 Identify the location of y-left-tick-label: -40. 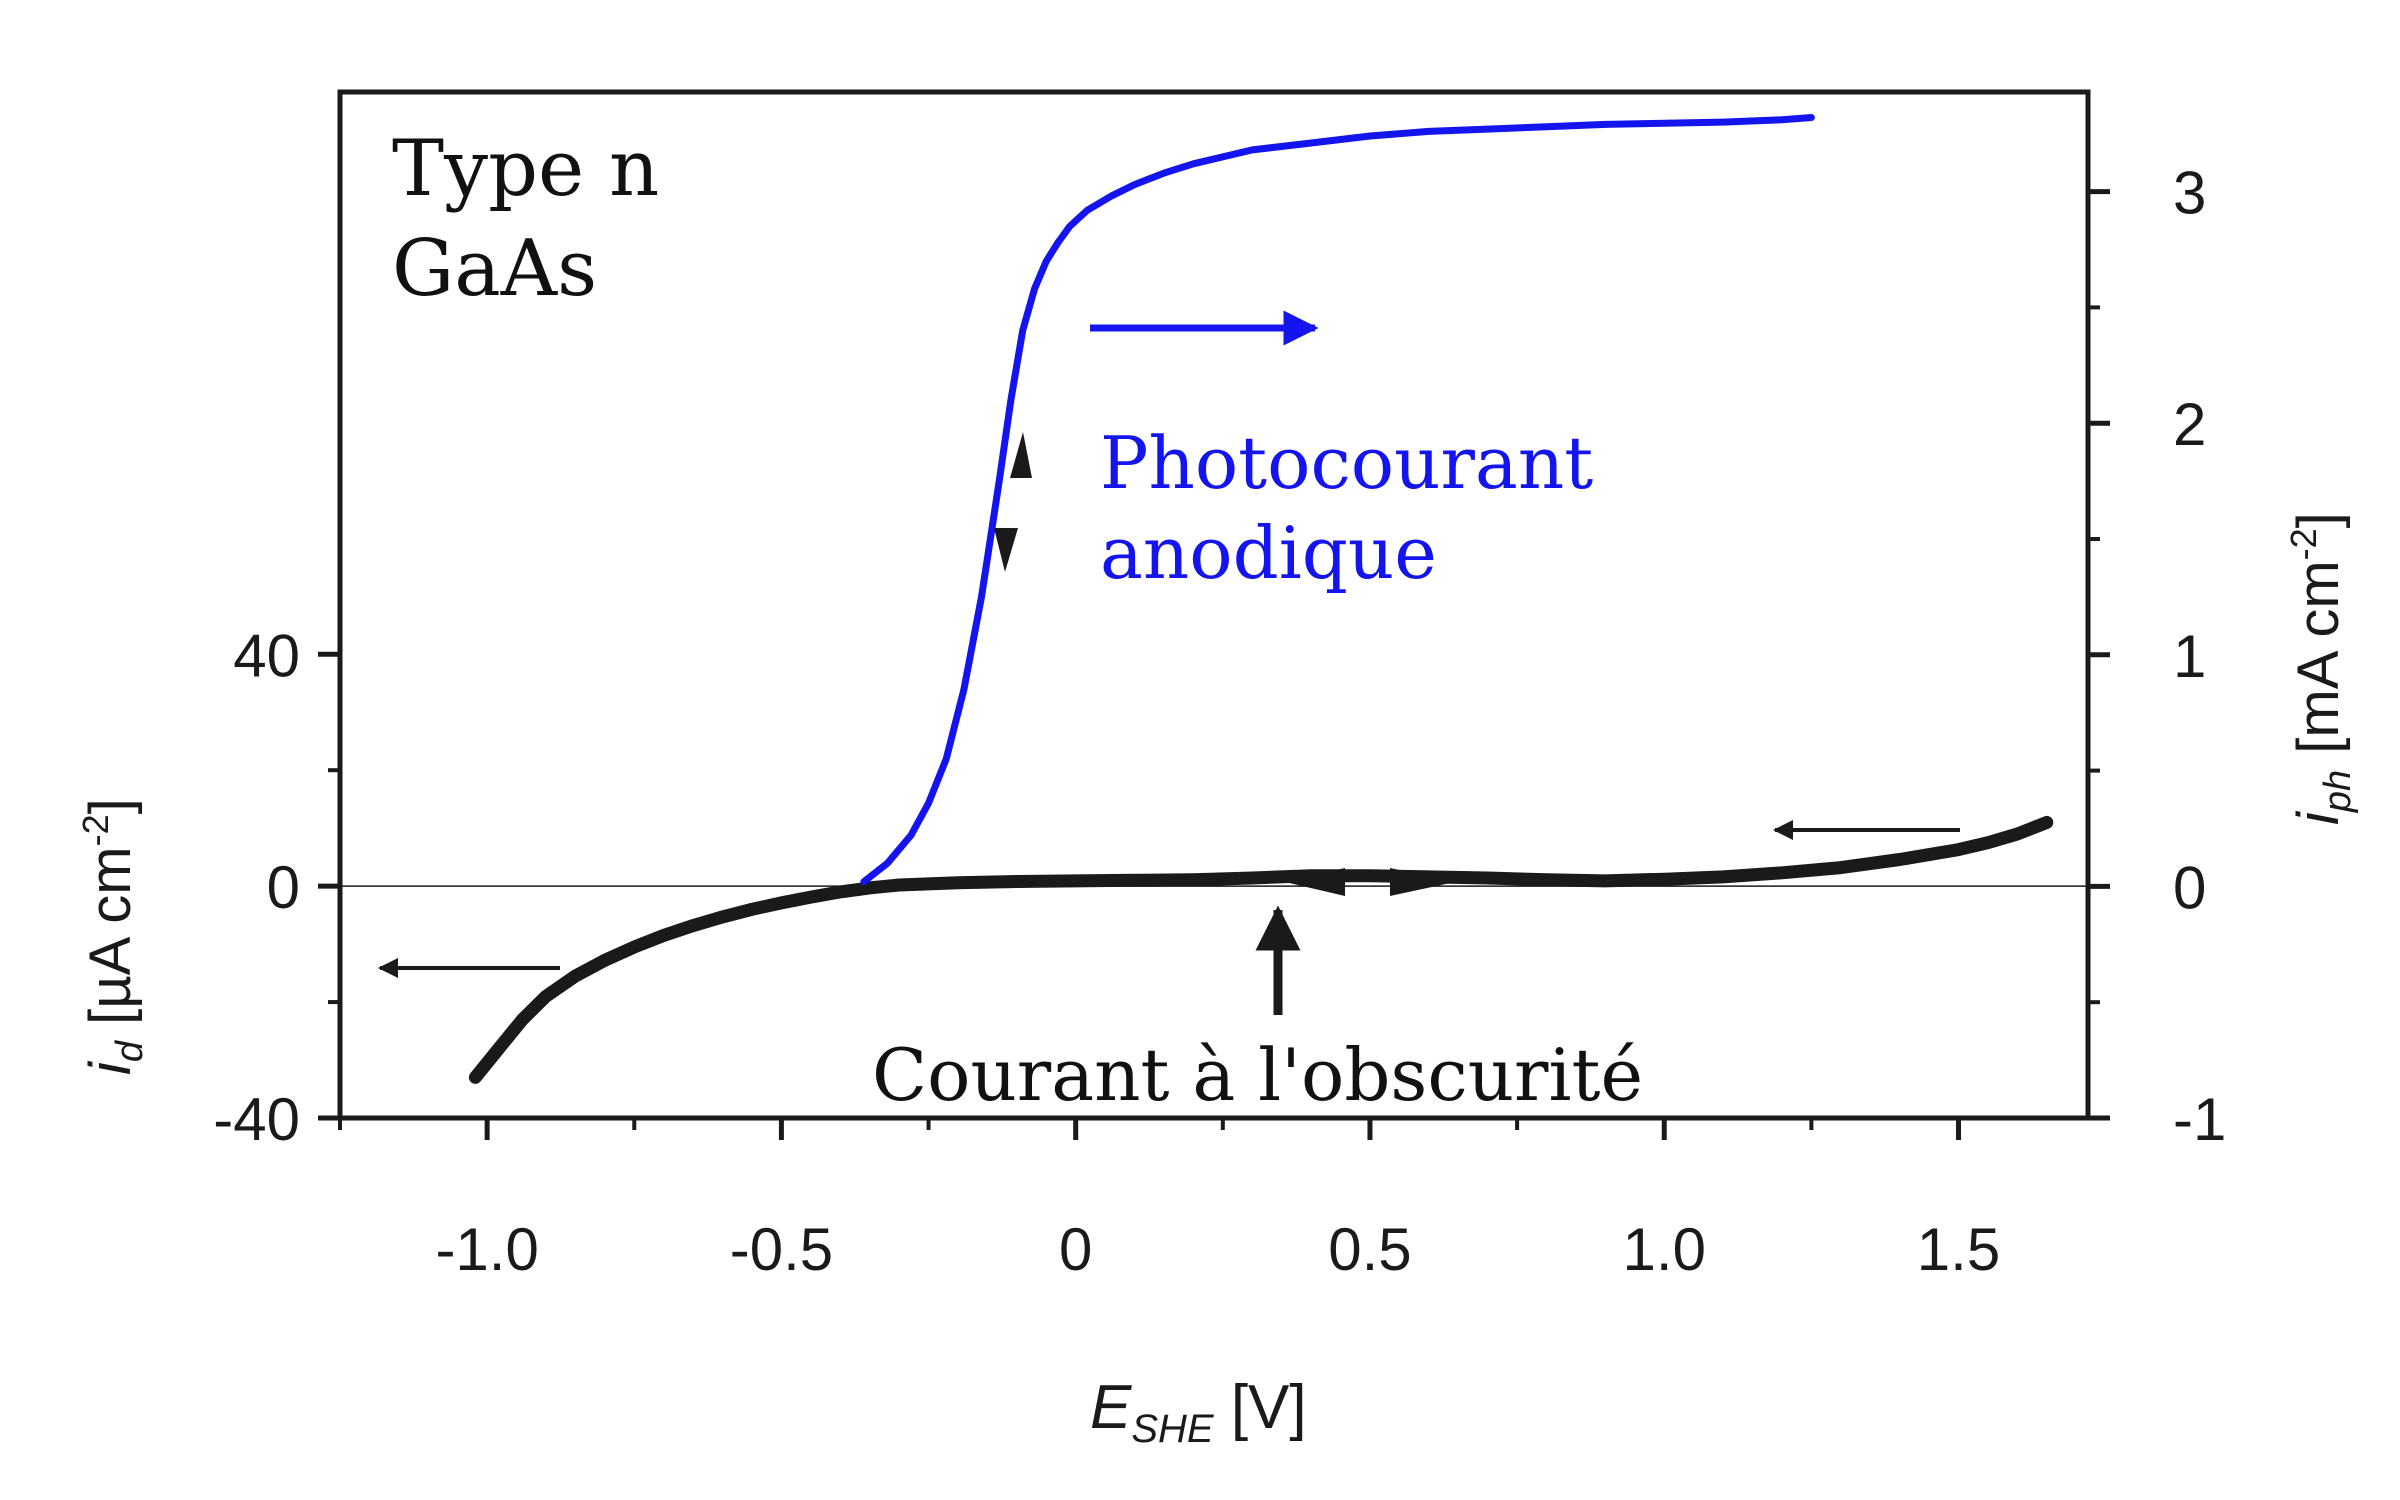
(256, 1119).